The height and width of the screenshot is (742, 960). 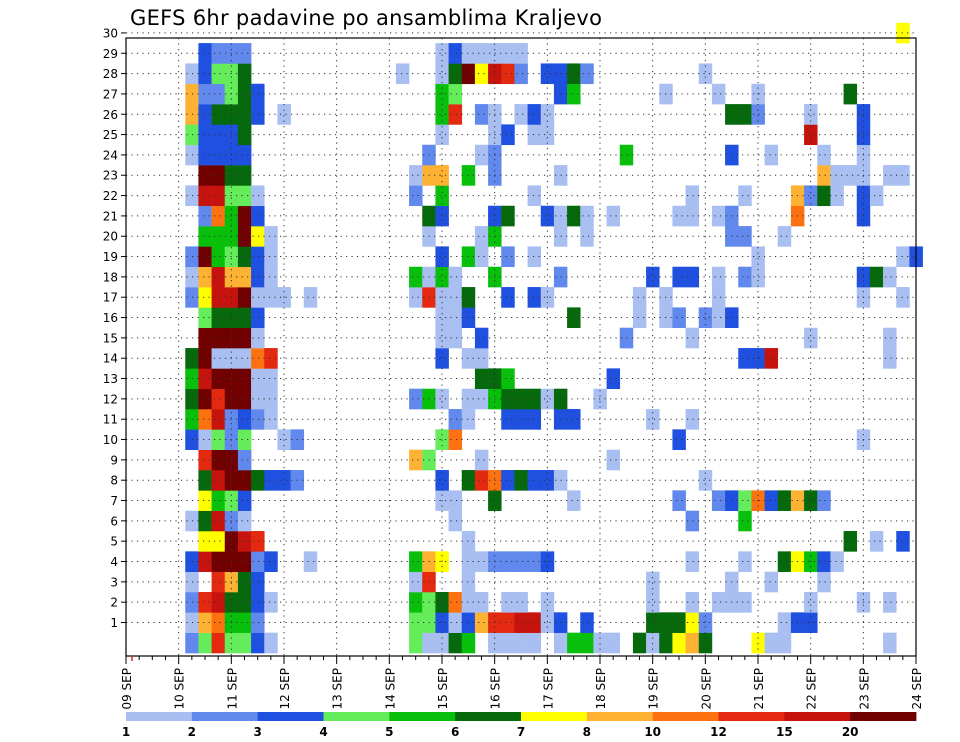 I want to click on y-tick-label: 29, so click(x=110, y=54).